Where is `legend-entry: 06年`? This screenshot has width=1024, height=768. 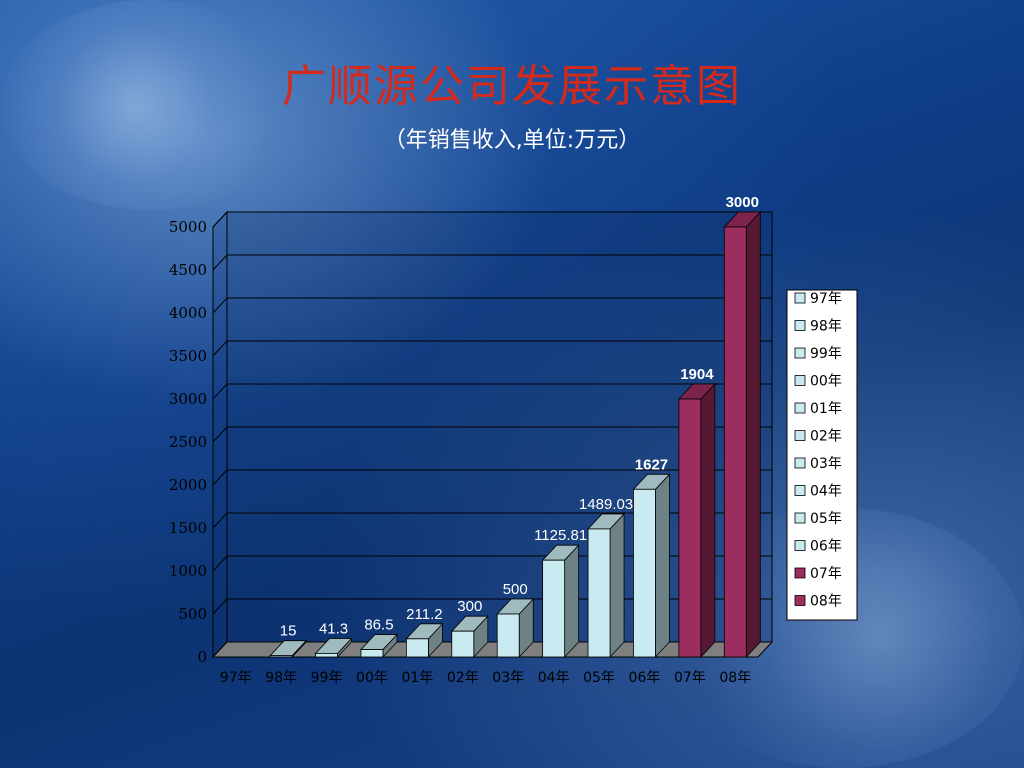 legend-entry: 06年 is located at coordinates (826, 547).